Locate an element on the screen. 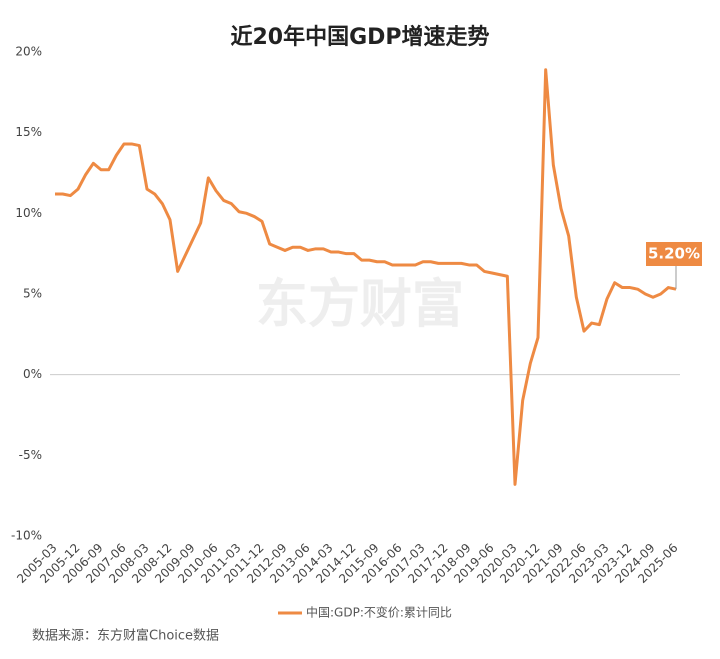 Image resolution: width=720 pixels, height=659 pixels. y-tick-label: 0% is located at coordinates (32, 374).